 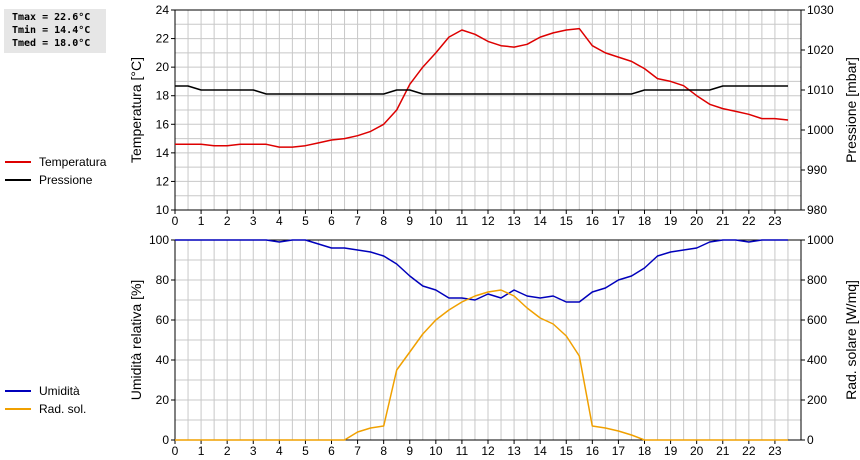 I want to click on y-tick-label-right: 1030, so click(x=820, y=10).